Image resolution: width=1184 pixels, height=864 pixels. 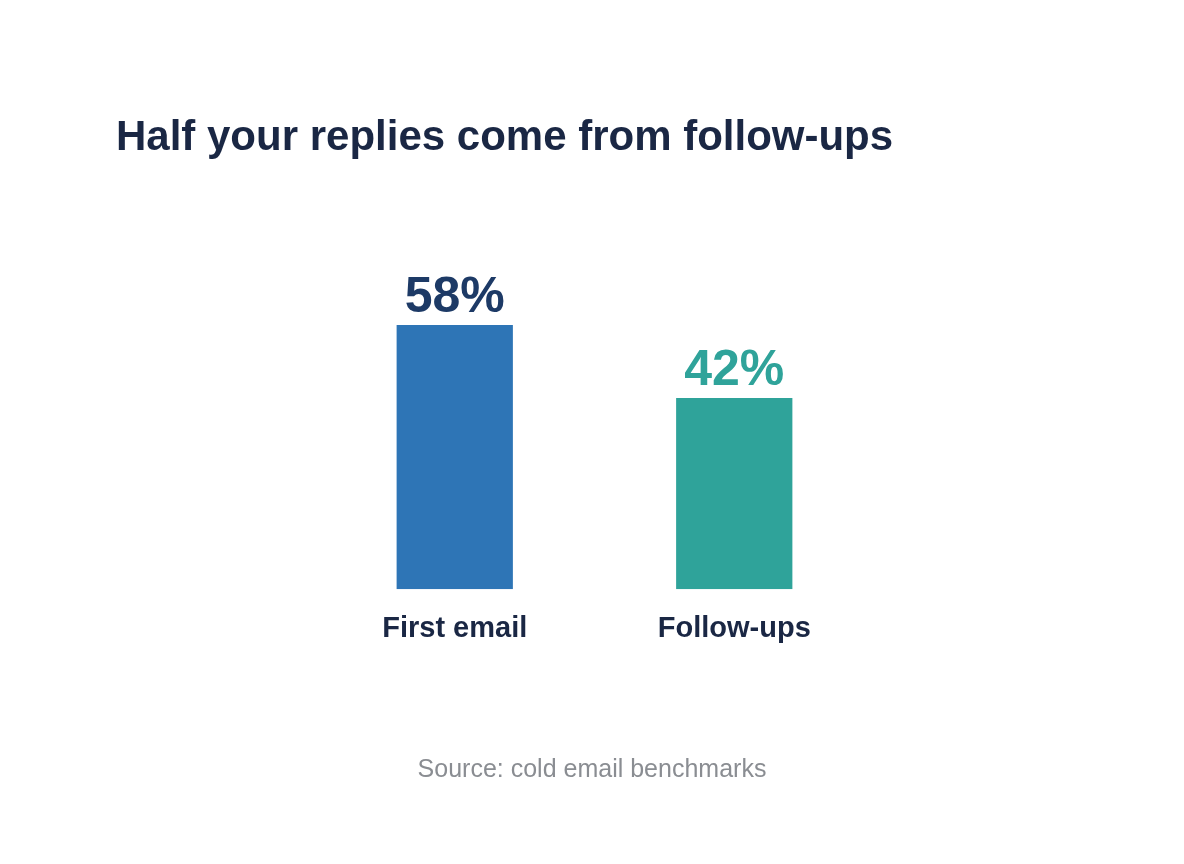 What do you see at coordinates (592, 768) in the screenshot?
I see `source-note: Source: cold email benchmarks` at bounding box center [592, 768].